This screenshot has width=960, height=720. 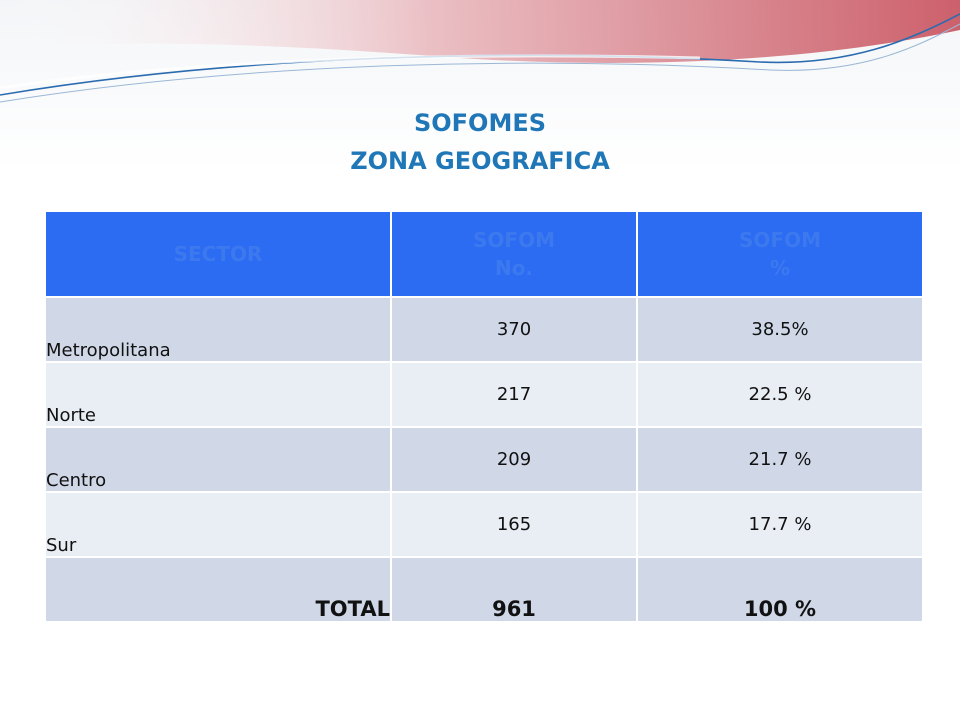 What do you see at coordinates (780, 240) in the screenshot?
I see `header-pct-line1: SOFOM` at bounding box center [780, 240].